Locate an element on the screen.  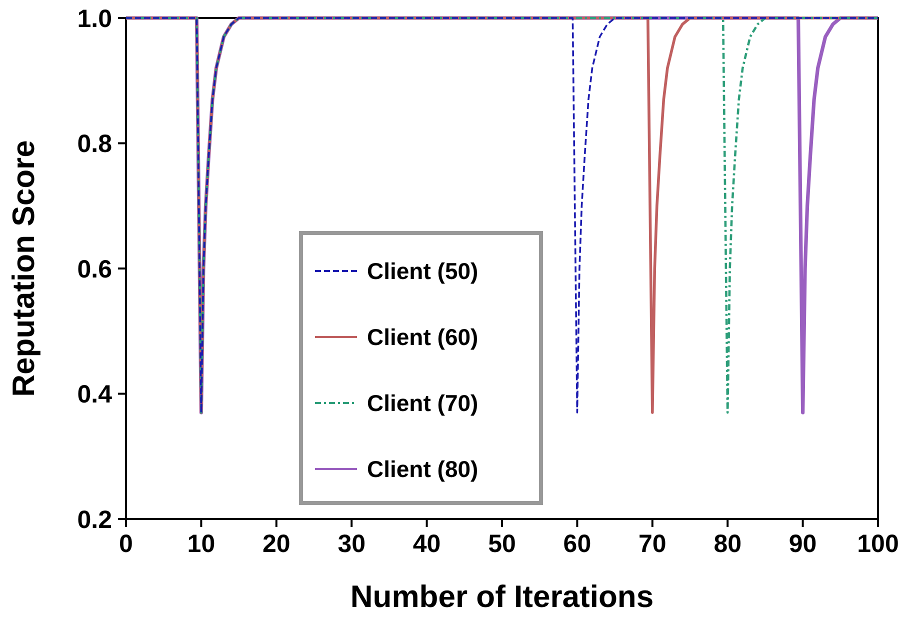
legend-label: Client (50) is located at coordinates (422, 271).